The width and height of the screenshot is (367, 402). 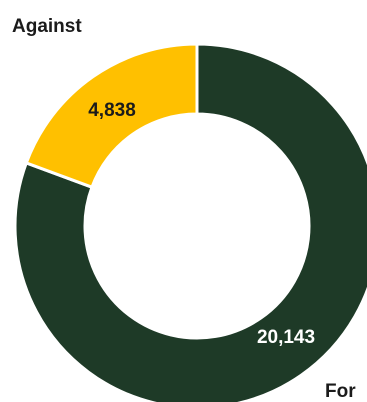 What do you see at coordinates (112, 110) in the screenshot?
I see `value-label-against: 4,838` at bounding box center [112, 110].